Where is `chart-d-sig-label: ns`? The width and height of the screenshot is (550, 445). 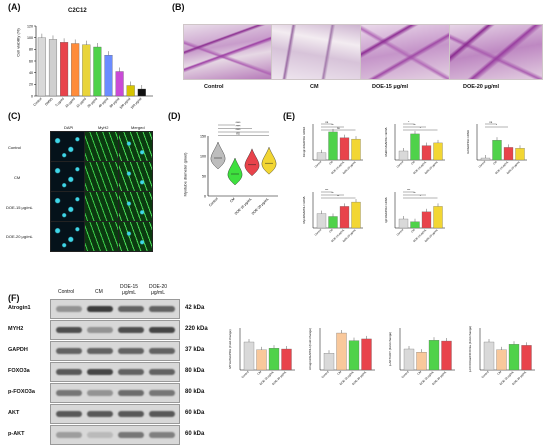 chart-d-sig-label: ns is located at coordinates (238, 134).